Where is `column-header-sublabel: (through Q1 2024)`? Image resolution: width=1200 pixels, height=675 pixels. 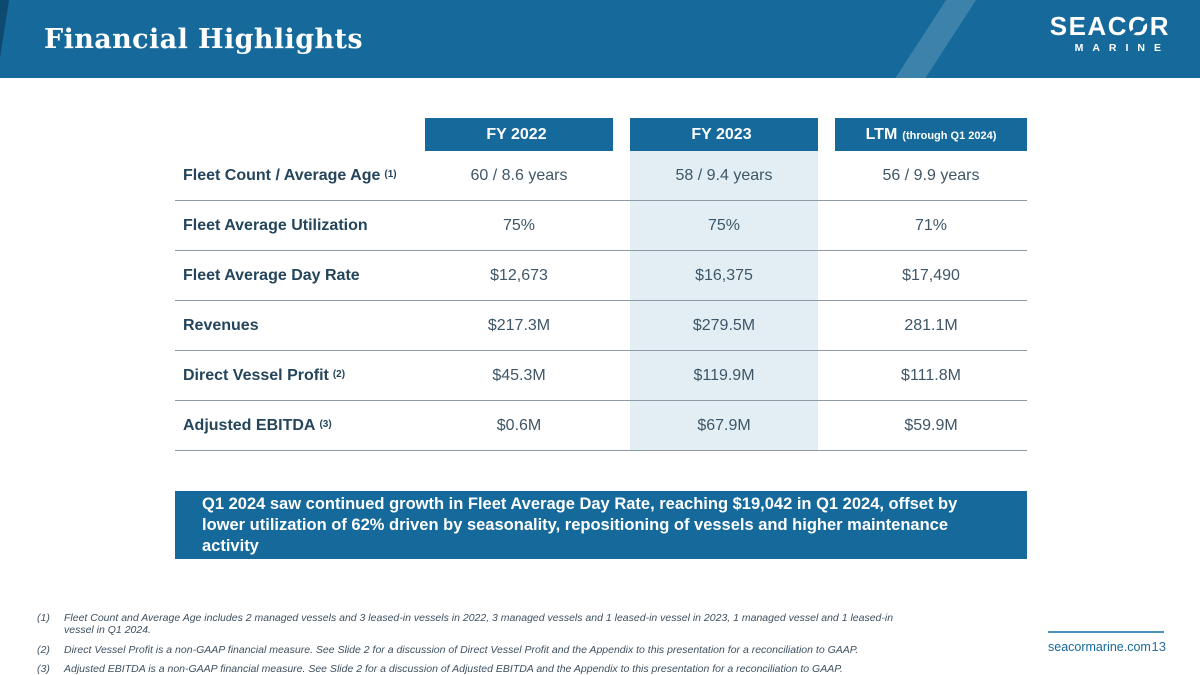 column-header-sublabel: (through Q1 2024) is located at coordinates (949, 135).